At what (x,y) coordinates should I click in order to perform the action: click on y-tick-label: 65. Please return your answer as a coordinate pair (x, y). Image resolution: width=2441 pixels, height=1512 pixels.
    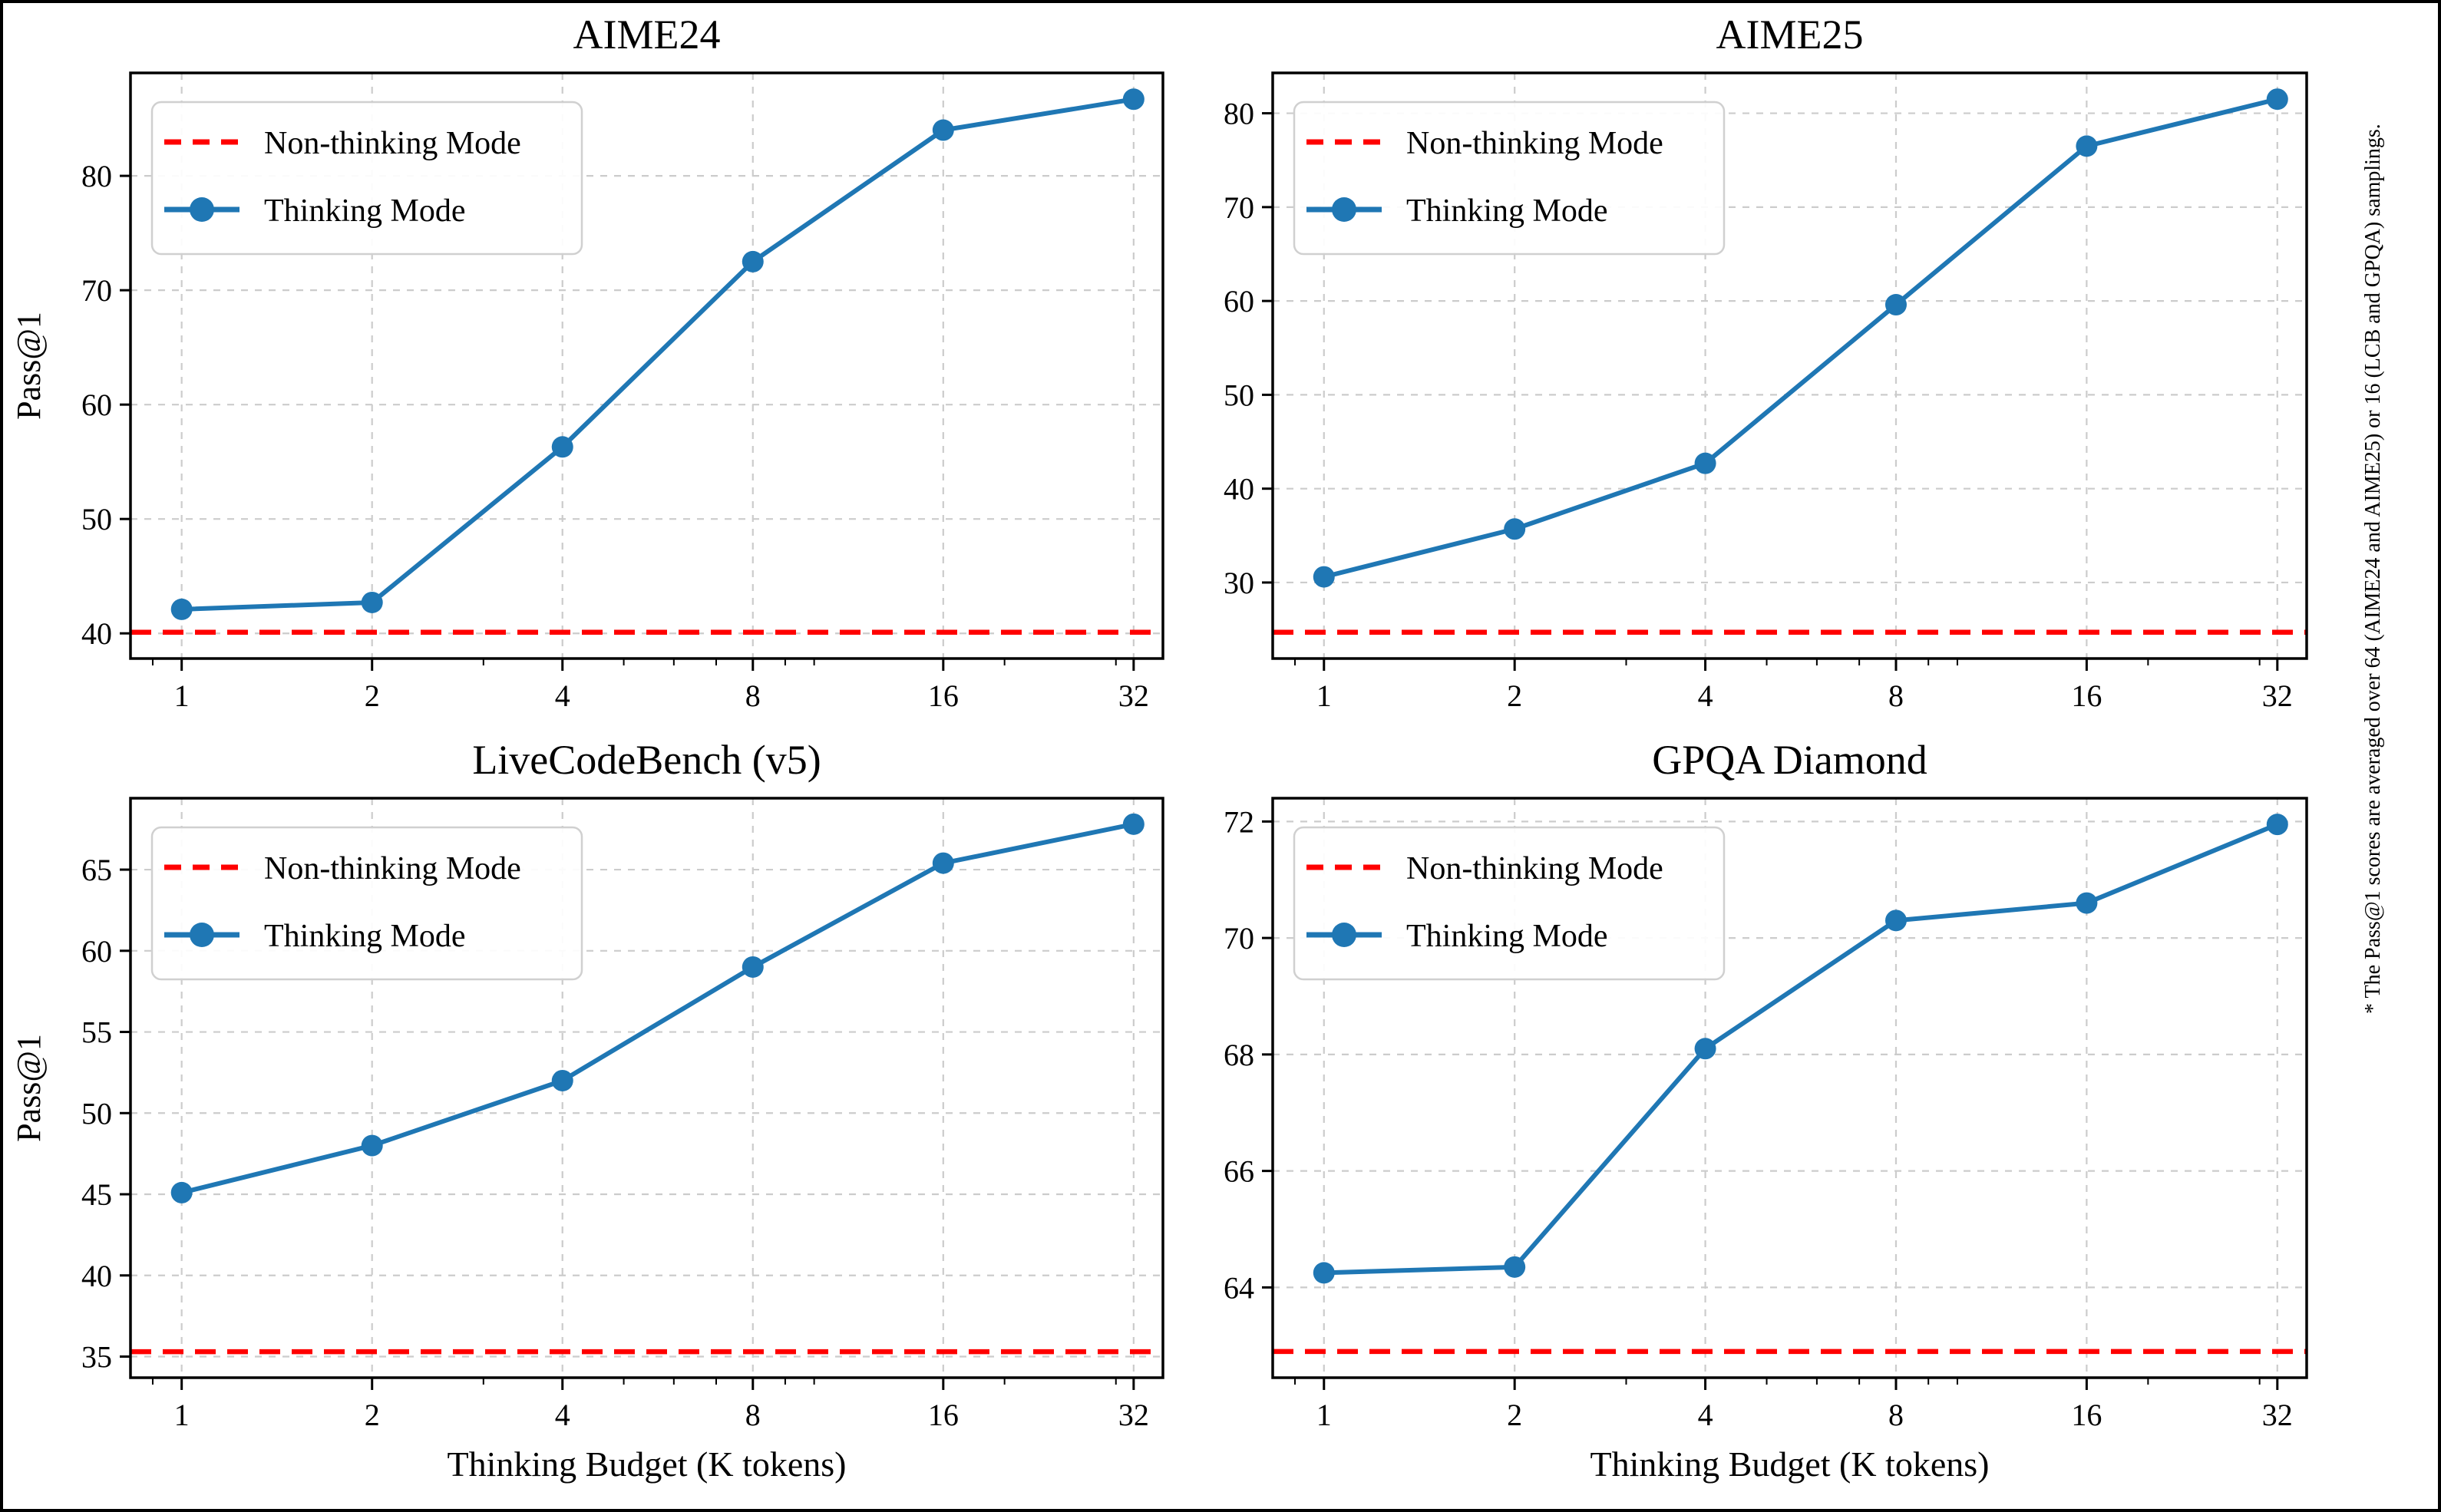
    Looking at the image, I should click on (96, 870).